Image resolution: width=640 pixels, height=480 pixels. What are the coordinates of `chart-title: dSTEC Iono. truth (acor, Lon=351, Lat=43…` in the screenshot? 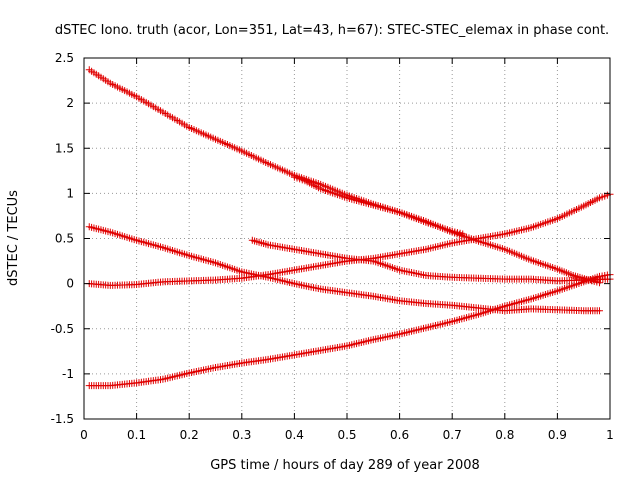 It's located at (332, 30).